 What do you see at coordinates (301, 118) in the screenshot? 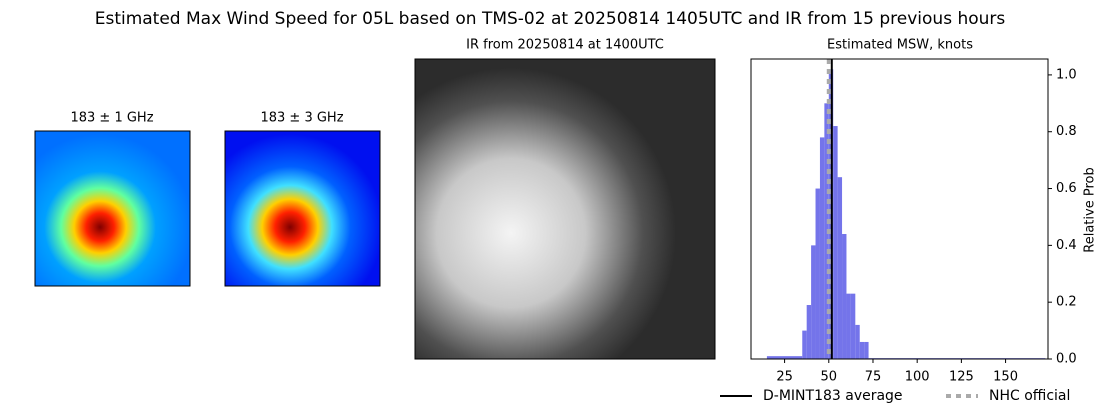
I see `panel-title: 183 ± 3 GHz` at bounding box center [301, 118].